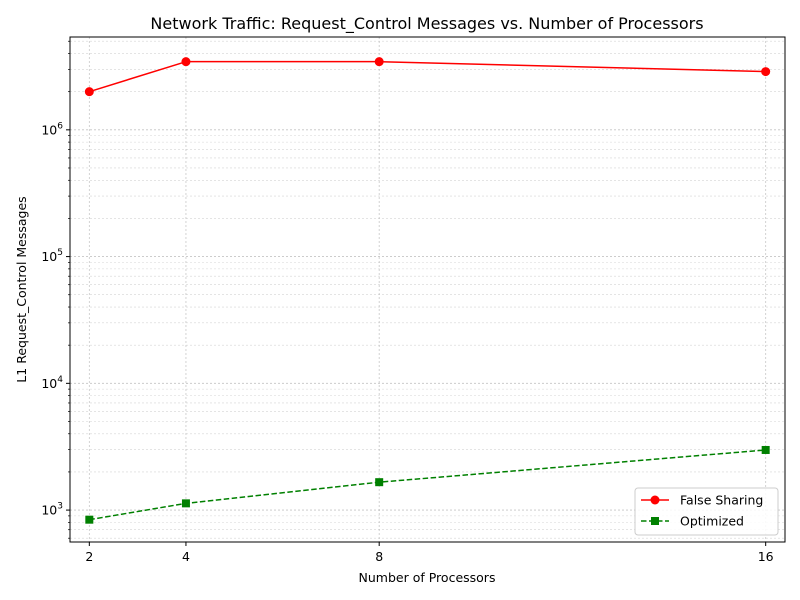 This screenshot has height=600, width=800. I want to click on legend: False Sharing Optimized, so click(706, 511).